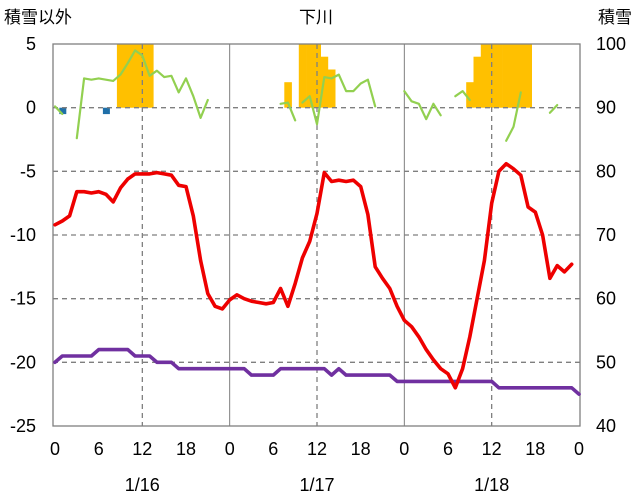 Image resolution: width=636 pixels, height=501 pixels. I want to click on right-tick-label: 70, so click(606, 235).